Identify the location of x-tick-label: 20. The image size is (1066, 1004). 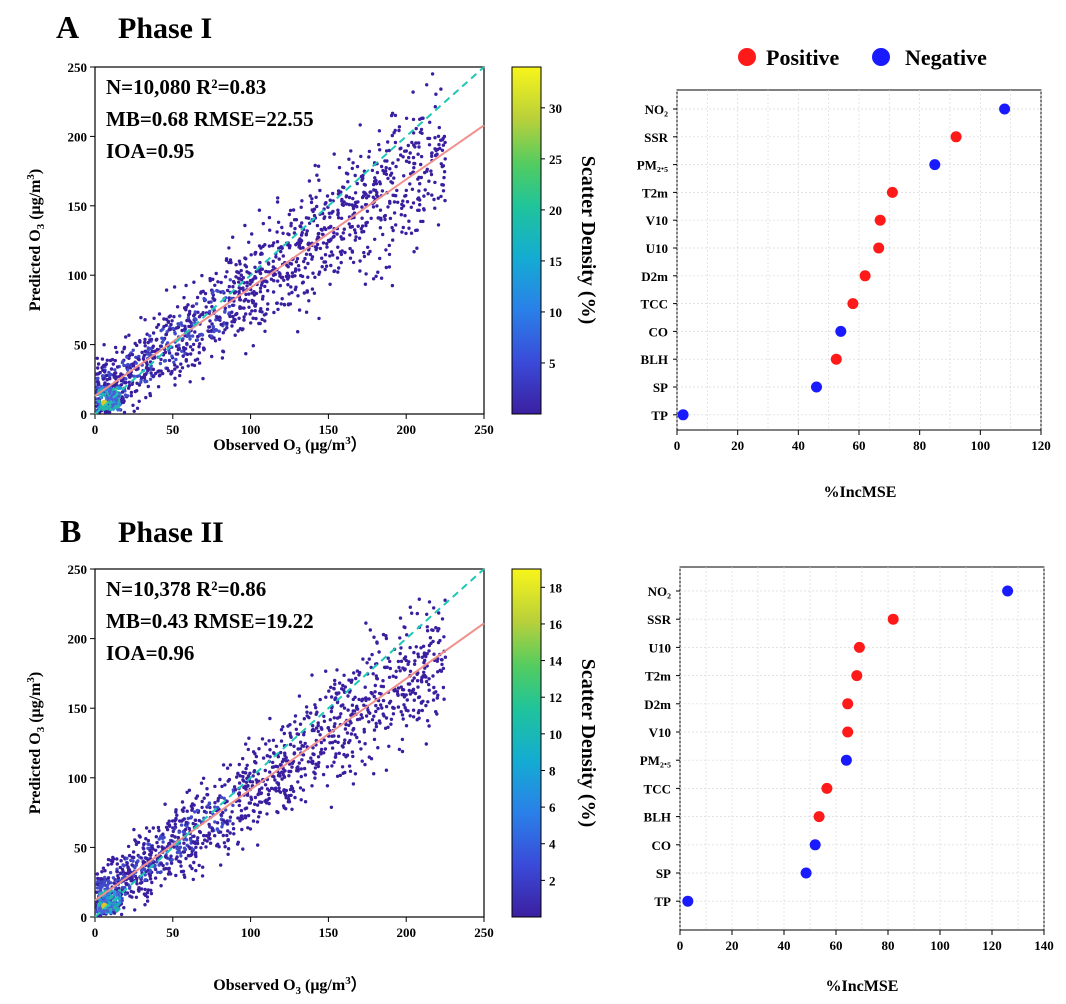
(737, 445).